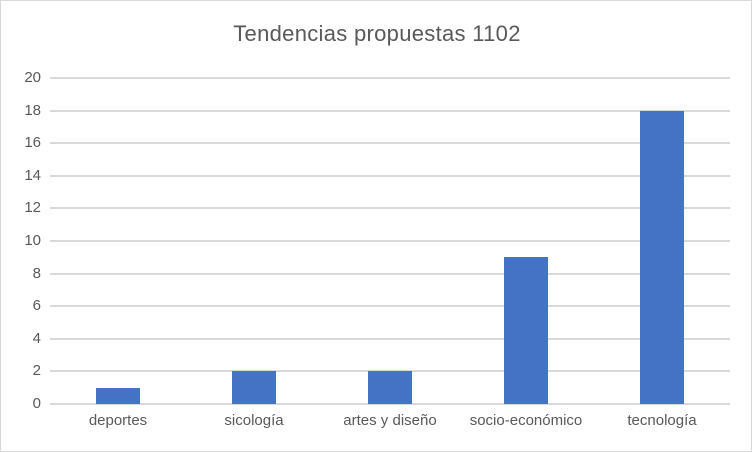  I want to click on x-axis-tick-label: sicología, so click(254, 420).